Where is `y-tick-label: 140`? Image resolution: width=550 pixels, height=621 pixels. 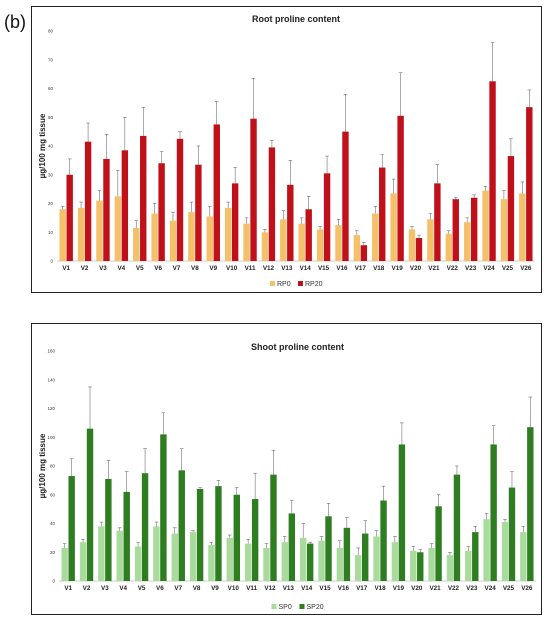 y-tick-label: 140 is located at coordinates (51, 379).